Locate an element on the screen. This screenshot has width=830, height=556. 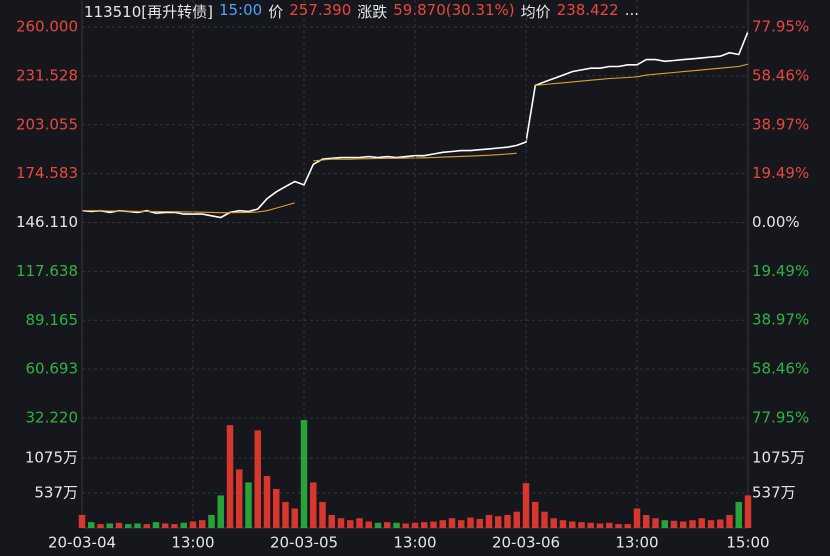
code: 113510[再升转债] is located at coordinates (148, 12).